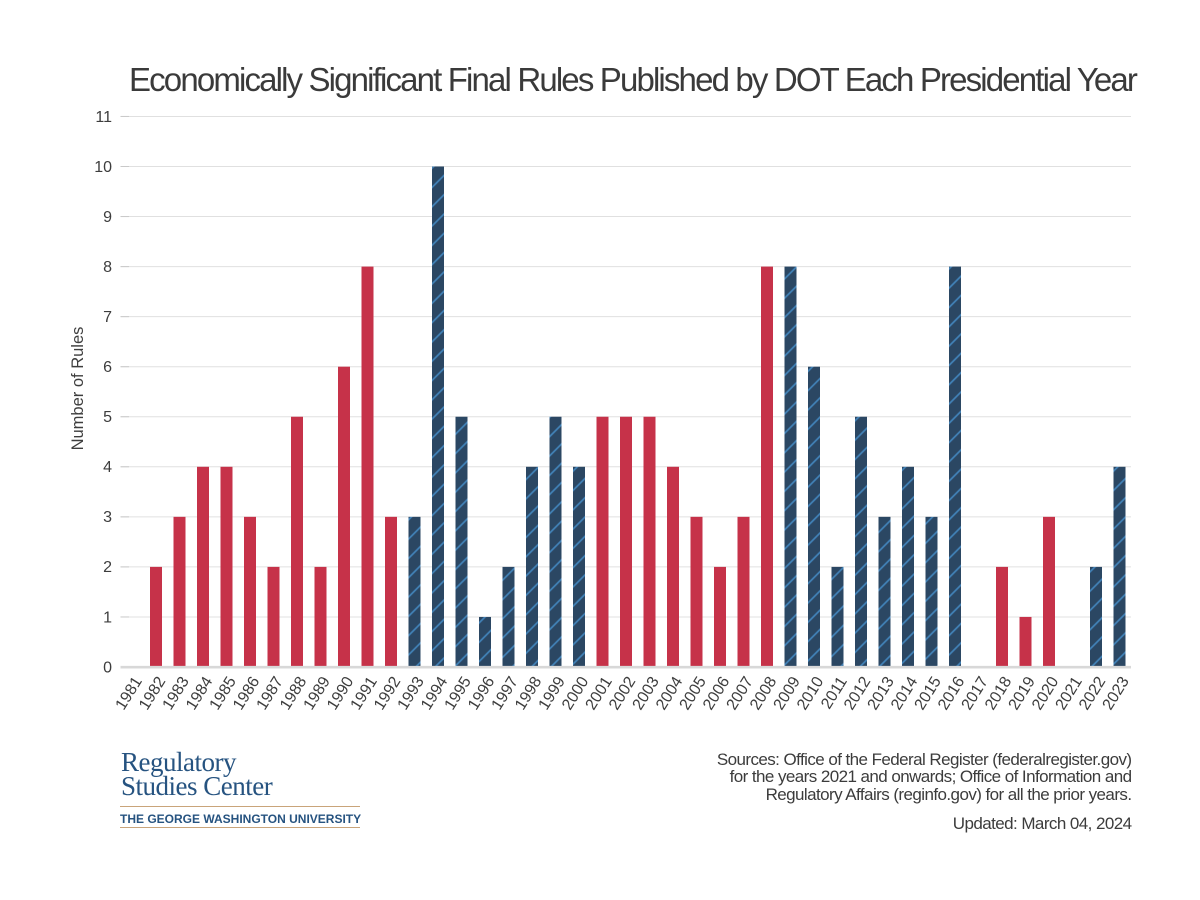  I want to click on svg-text: 2, so click(107, 567).